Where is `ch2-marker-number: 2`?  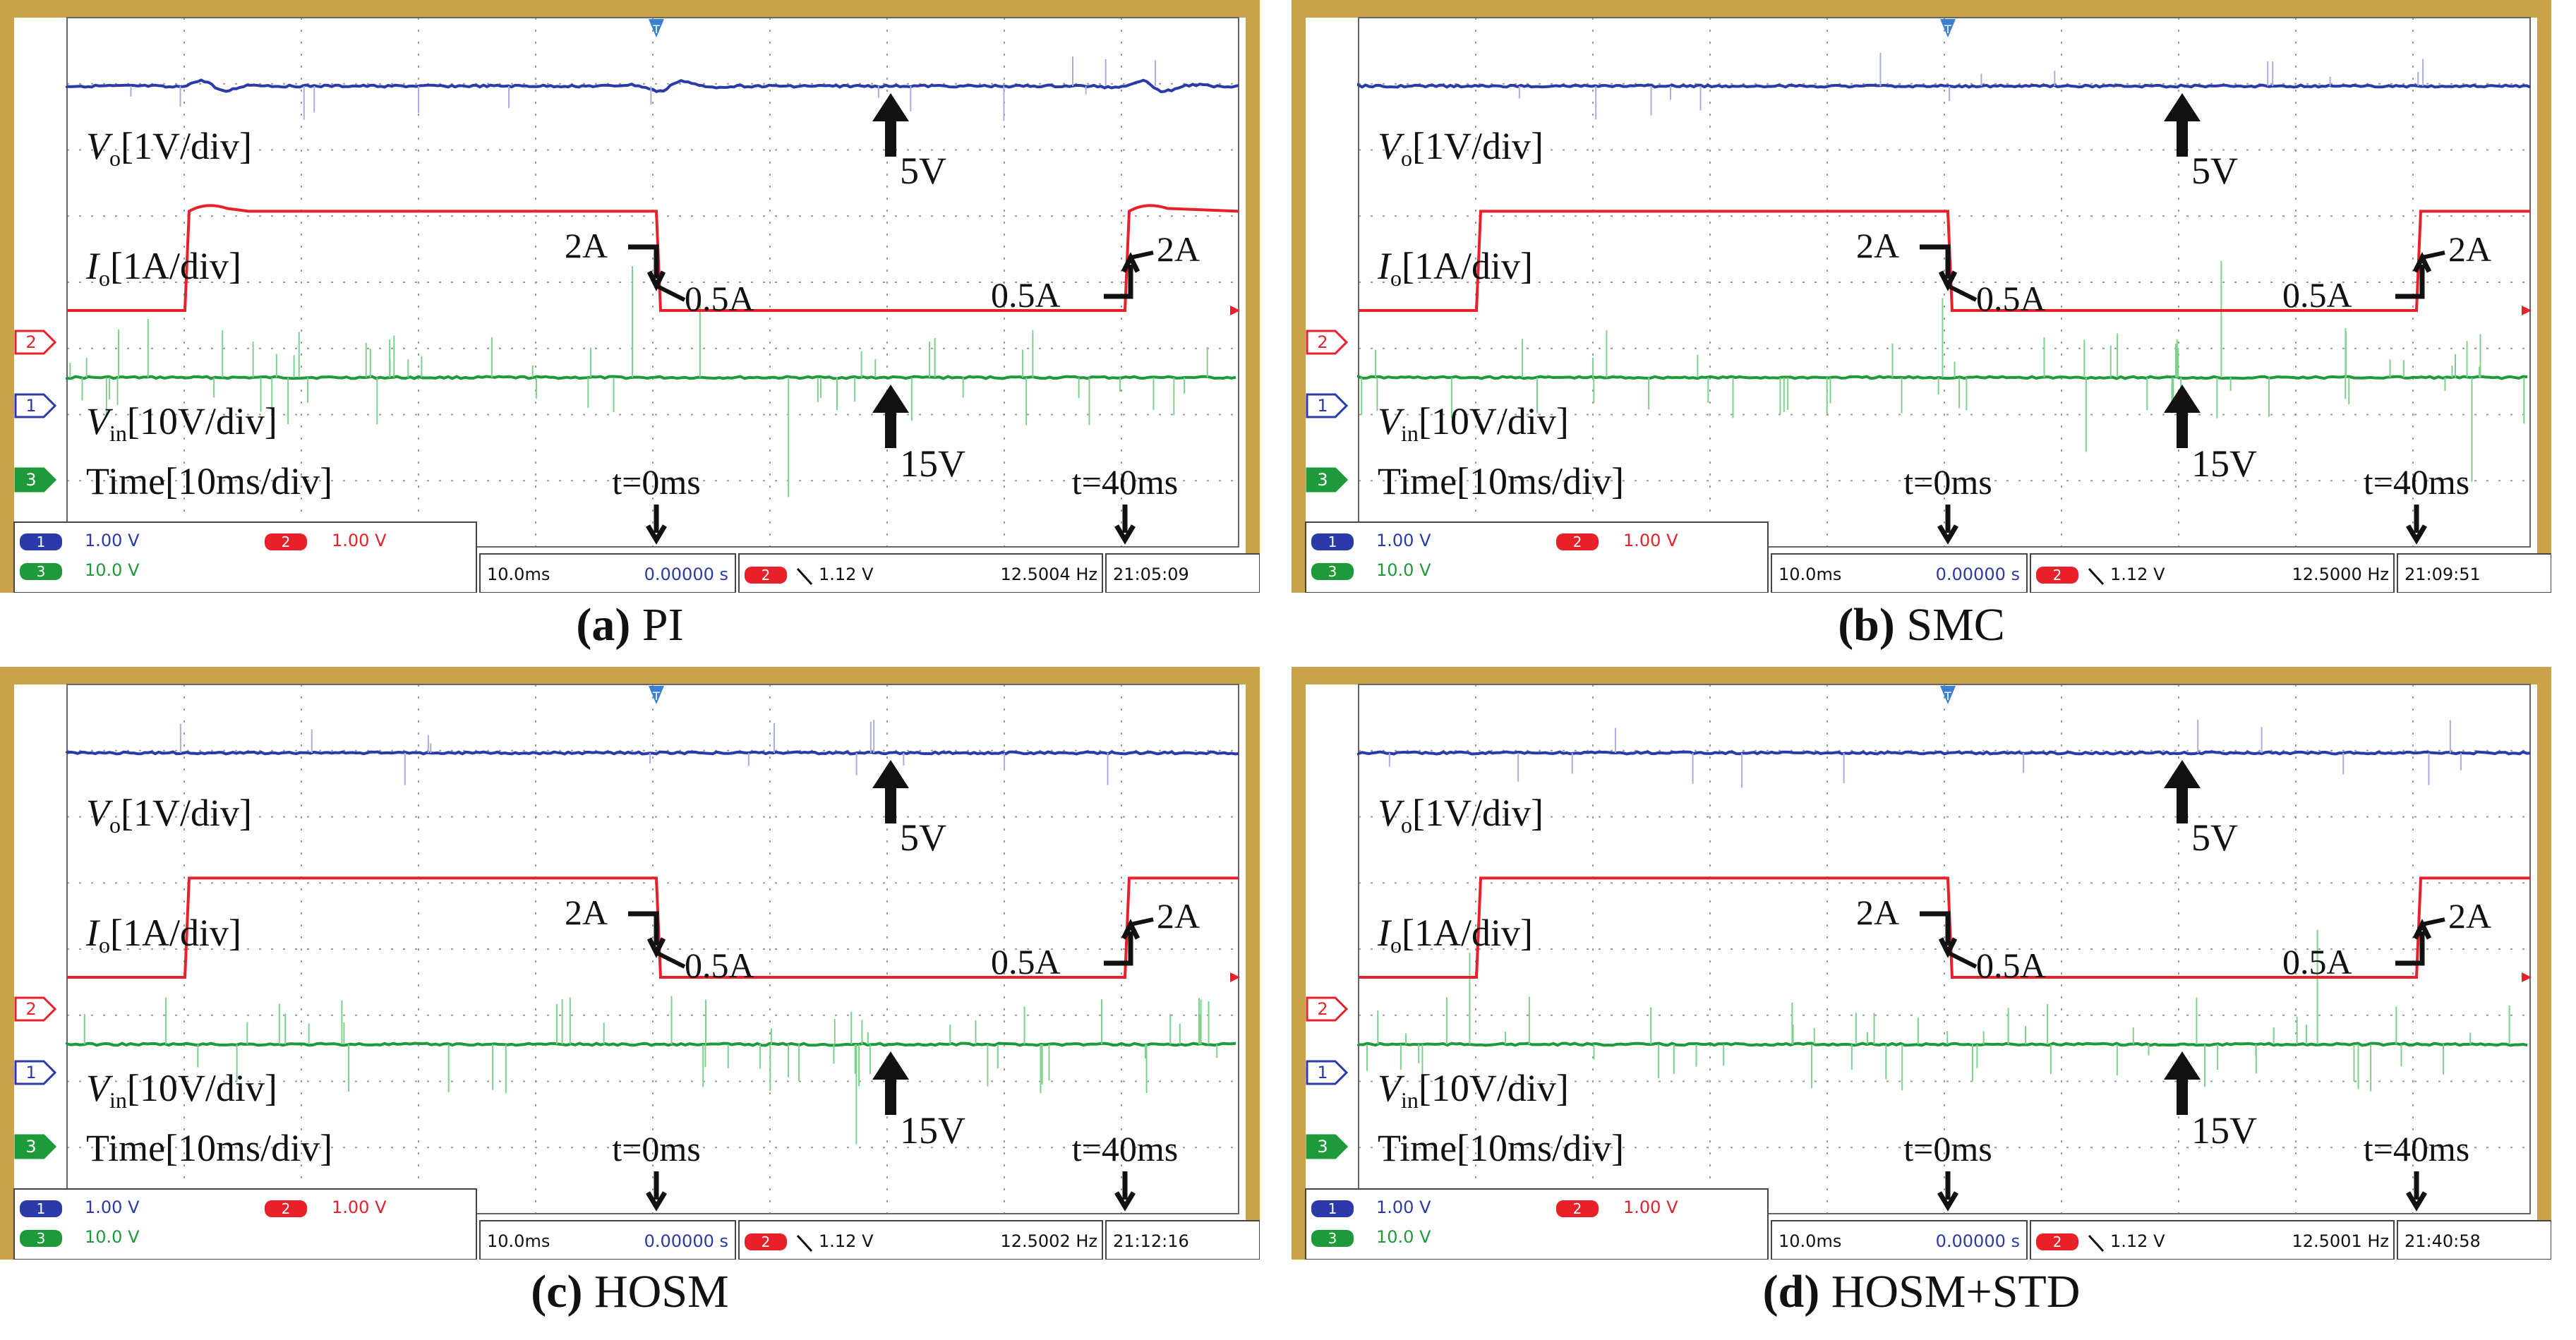 ch2-marker-number: 2 is located at coordinates (1322, 342).